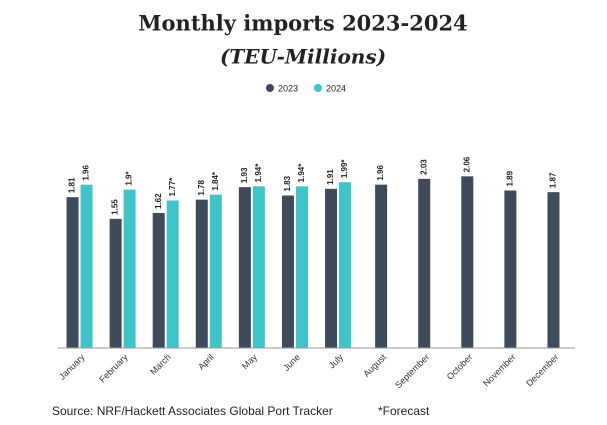 The height and width of the screenshot is (425, 607). Describe the element at coordinates (330, 177) in the screenshot. I see `value-label: 1.91` at that location.